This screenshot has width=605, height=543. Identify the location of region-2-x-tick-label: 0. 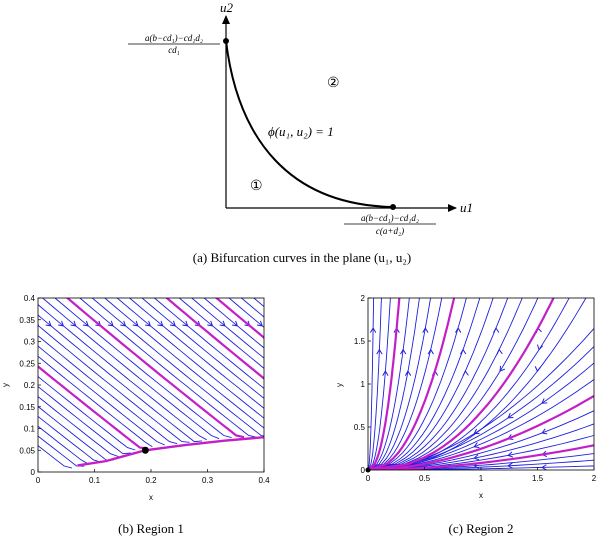
(368, 478).